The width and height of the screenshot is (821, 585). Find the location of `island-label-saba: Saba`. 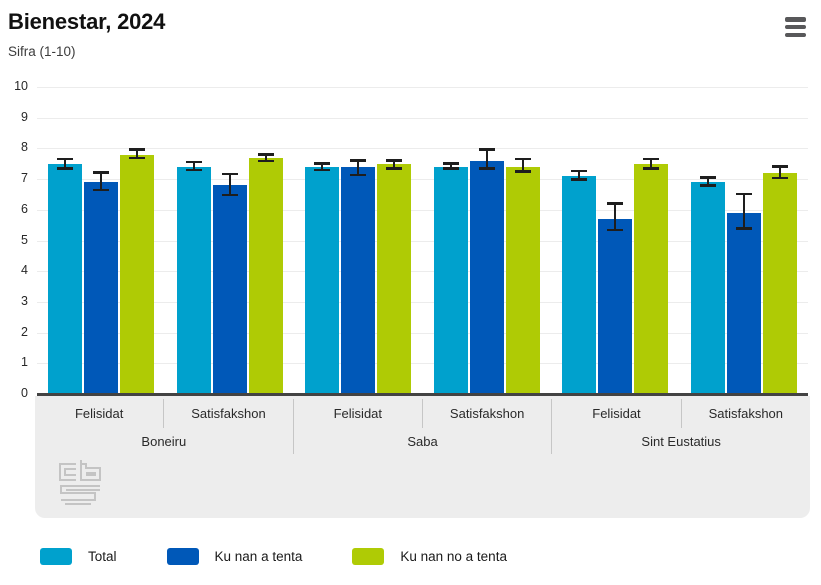

island-label-saba: Saba is located at coordinates (423, 441).